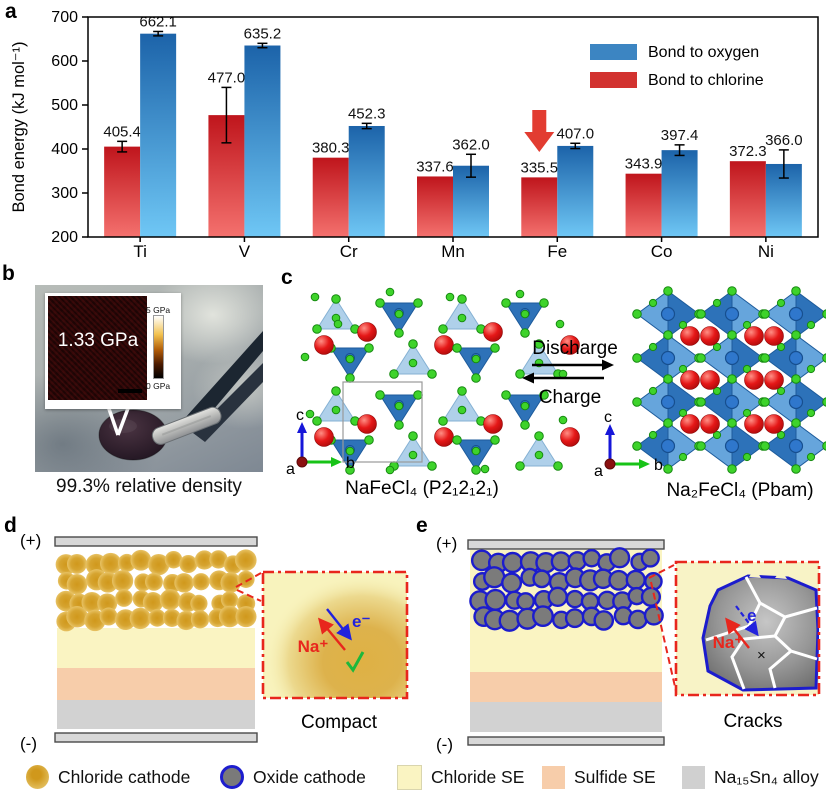 The image size is (826, 793). What do you see at coordinates (11, 11) in the screenshot?
I see `panel-a-letter: a` at bounding box center [11, 11].